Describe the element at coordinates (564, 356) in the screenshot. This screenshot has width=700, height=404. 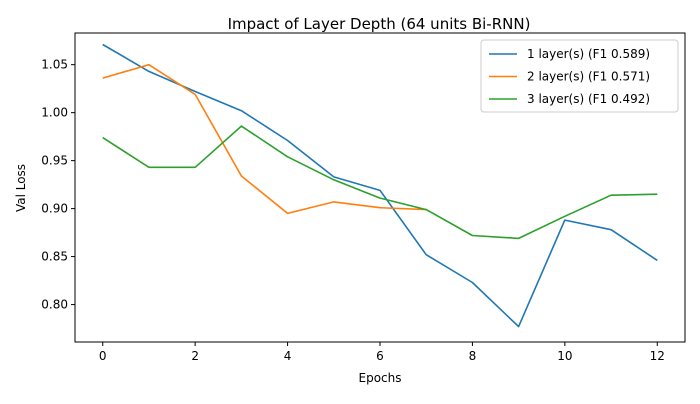
I see `x-tick-label: 10` at that location.